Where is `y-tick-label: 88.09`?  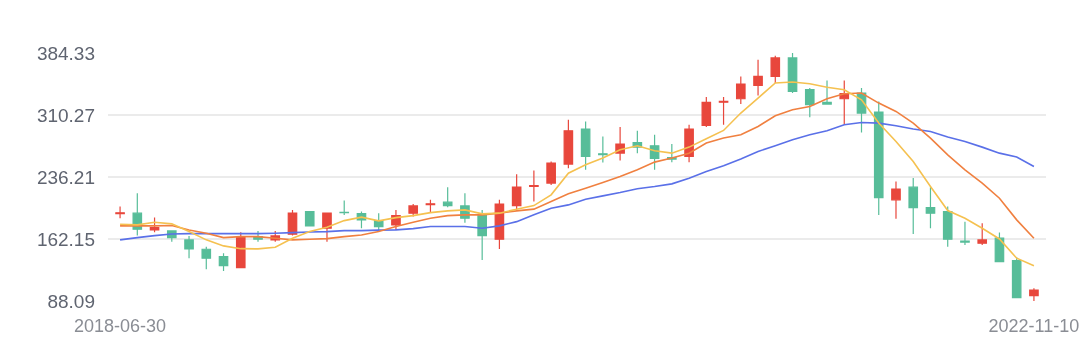 y-tick-label: 88.09 is located at coordinates (71, 301).